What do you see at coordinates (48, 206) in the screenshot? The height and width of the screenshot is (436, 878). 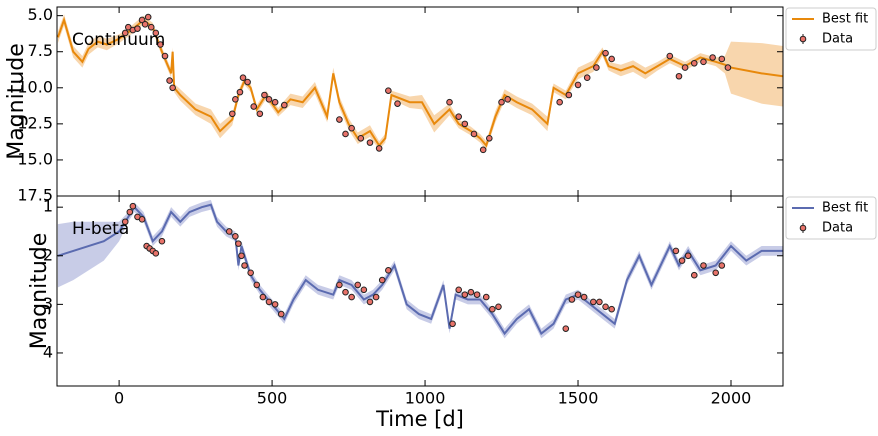 I see `y-tick-label: 1` at bounding box center [48, 206].